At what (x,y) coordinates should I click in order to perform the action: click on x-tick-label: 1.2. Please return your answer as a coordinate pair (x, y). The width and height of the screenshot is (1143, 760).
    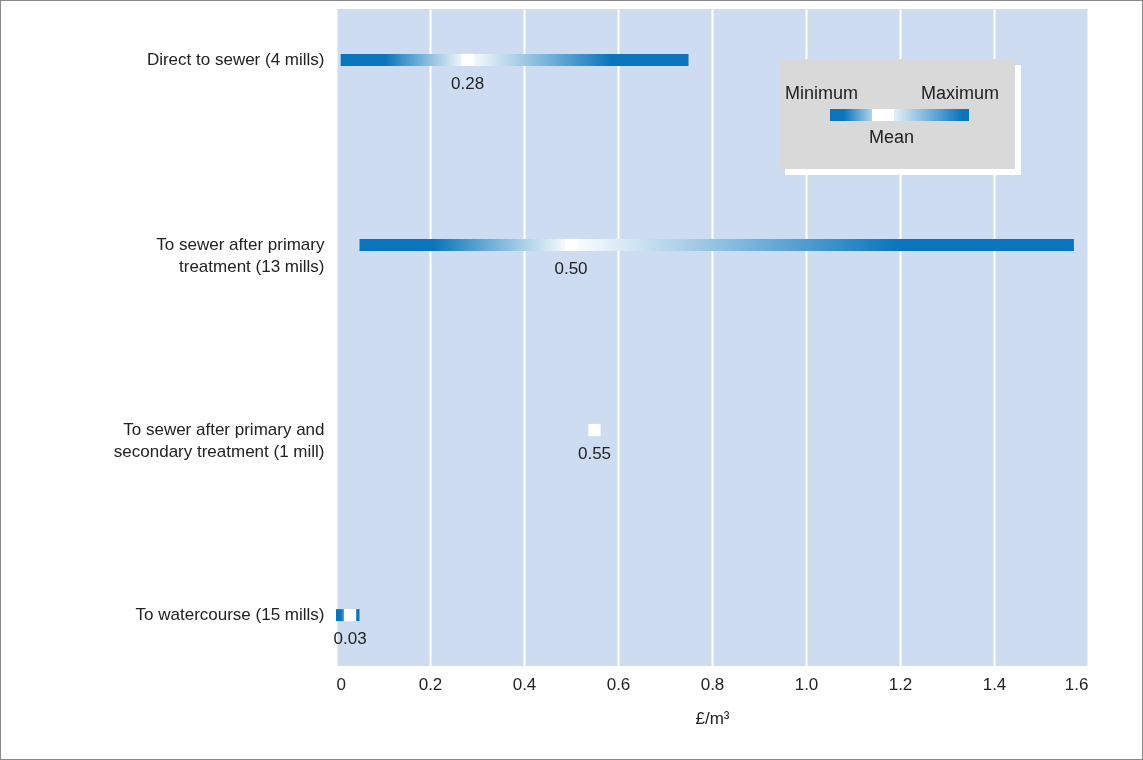
    Looking at the image, I should click on (900, 684).